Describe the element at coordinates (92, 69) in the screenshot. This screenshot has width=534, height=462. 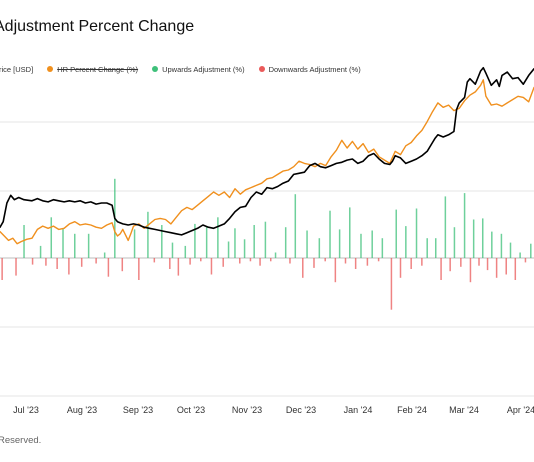
I see `legend-item-hr-change: HR Percent Change (%)` at that location.